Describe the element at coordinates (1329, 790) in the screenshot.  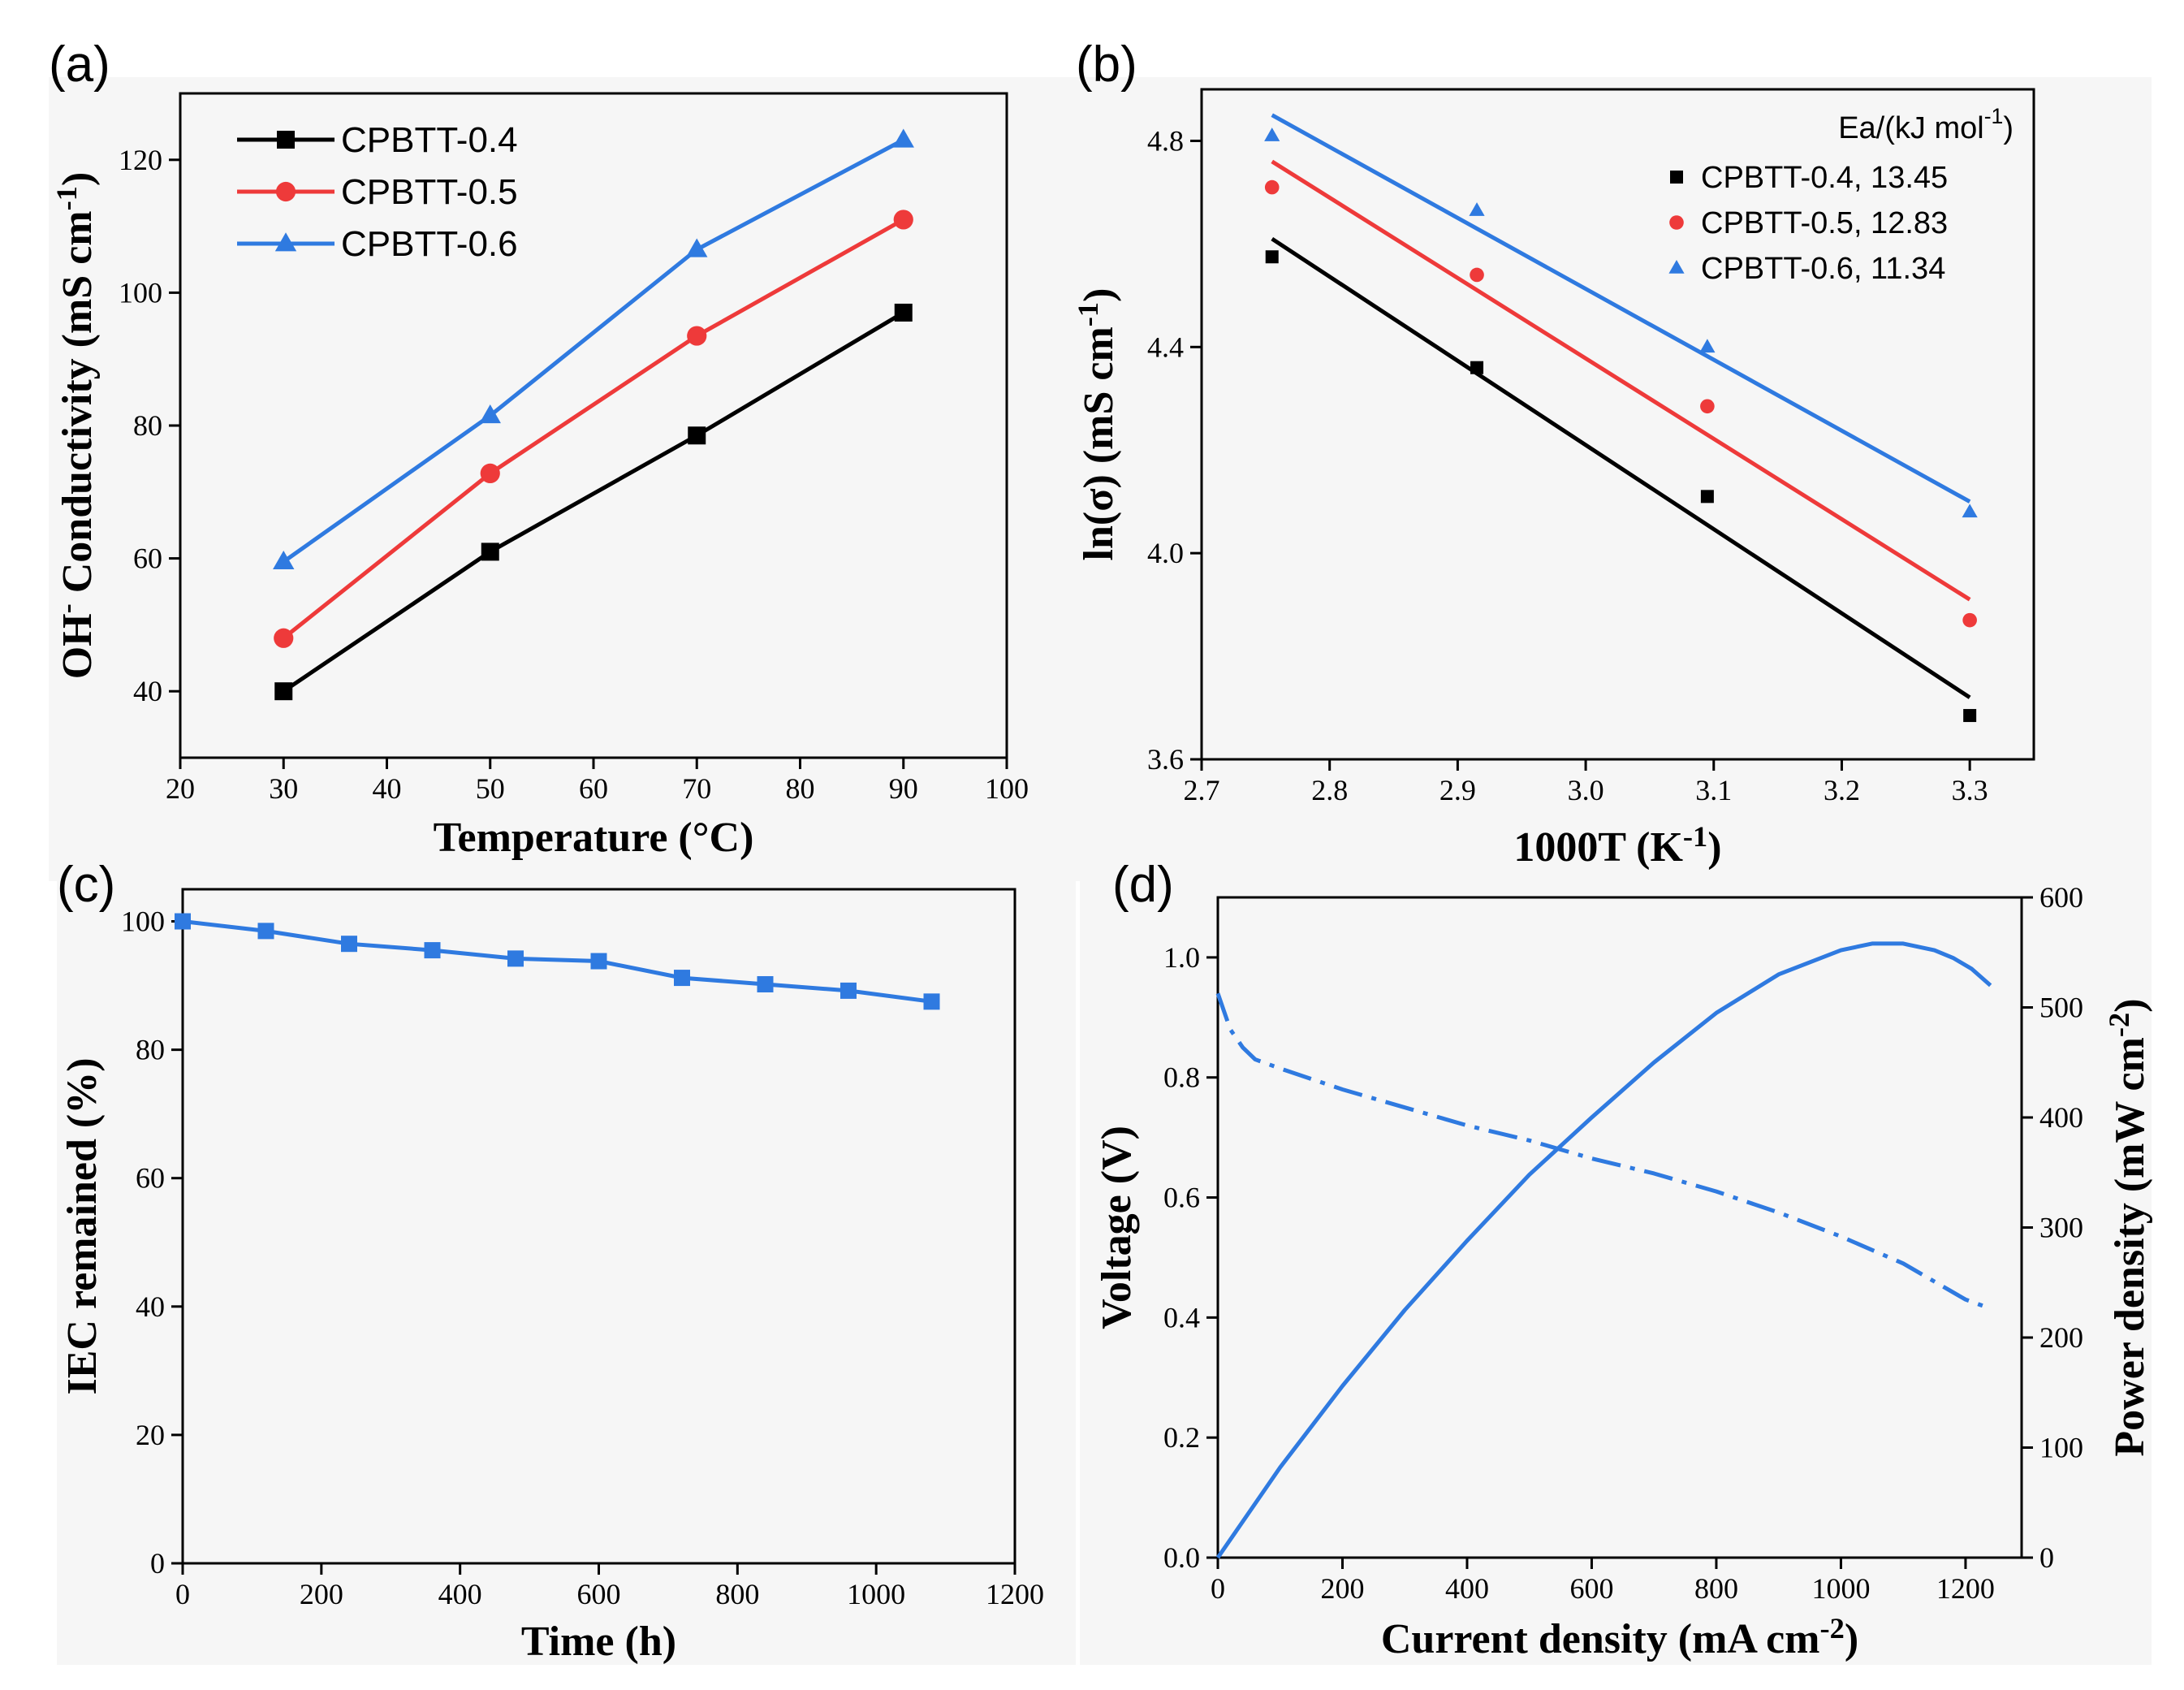
I see `x-tick-label: 2.8` at that location.